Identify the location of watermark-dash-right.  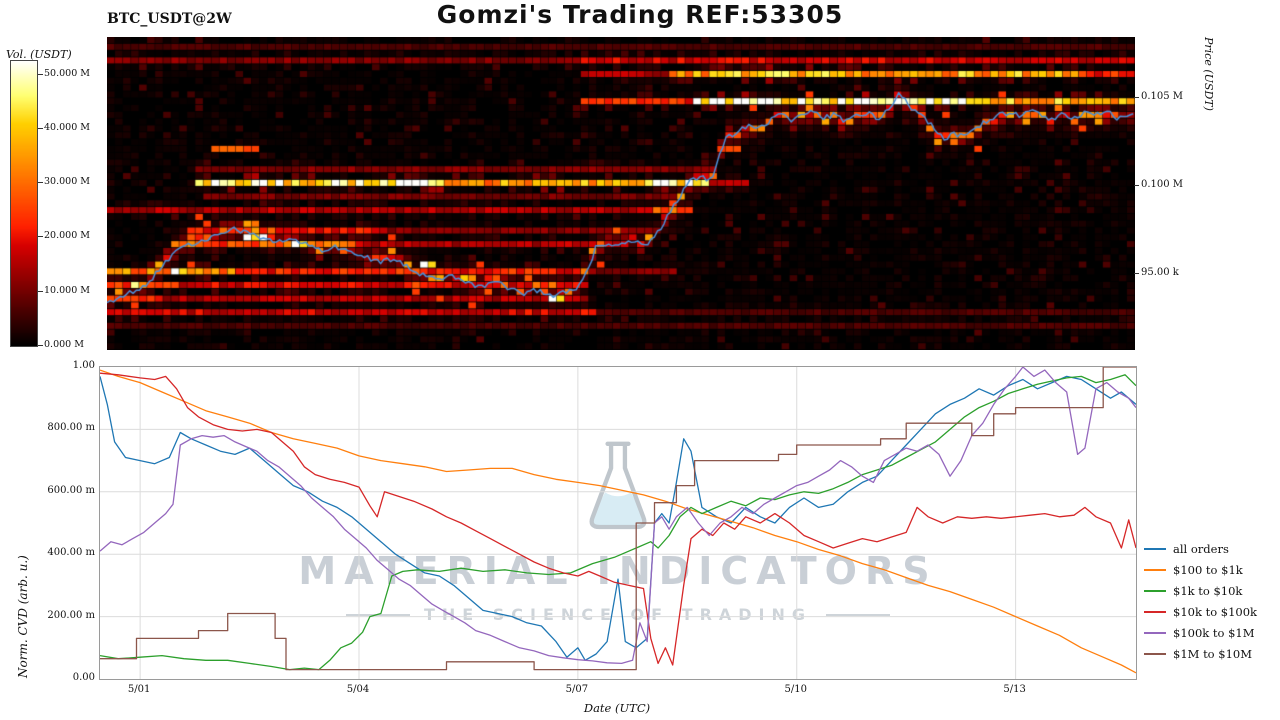
(858, 614).